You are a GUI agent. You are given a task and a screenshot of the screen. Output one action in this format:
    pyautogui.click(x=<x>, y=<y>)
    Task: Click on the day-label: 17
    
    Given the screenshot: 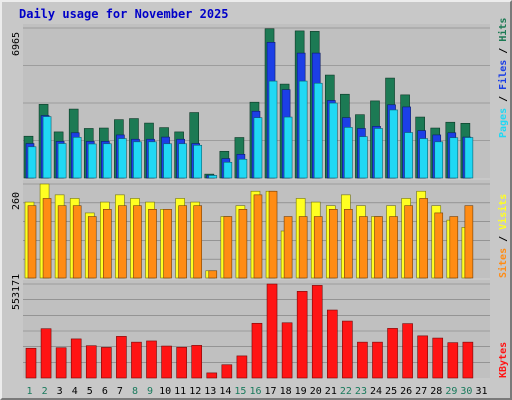 What is the action you would take?
    pyautogui.click(x=271, y=391)
    